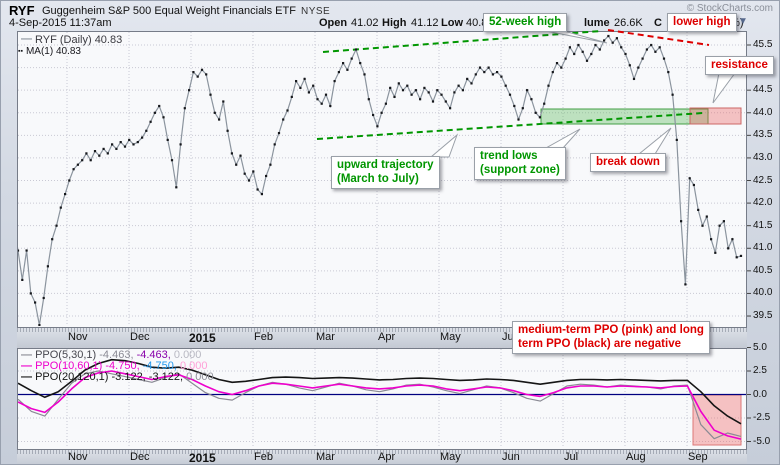 The width and height of the screenshot is (780, 465). What do you see at coordinates (511, 457) in the screenshot?
I see `ppo-month-label: Jun` at bounding box center [511, 457].